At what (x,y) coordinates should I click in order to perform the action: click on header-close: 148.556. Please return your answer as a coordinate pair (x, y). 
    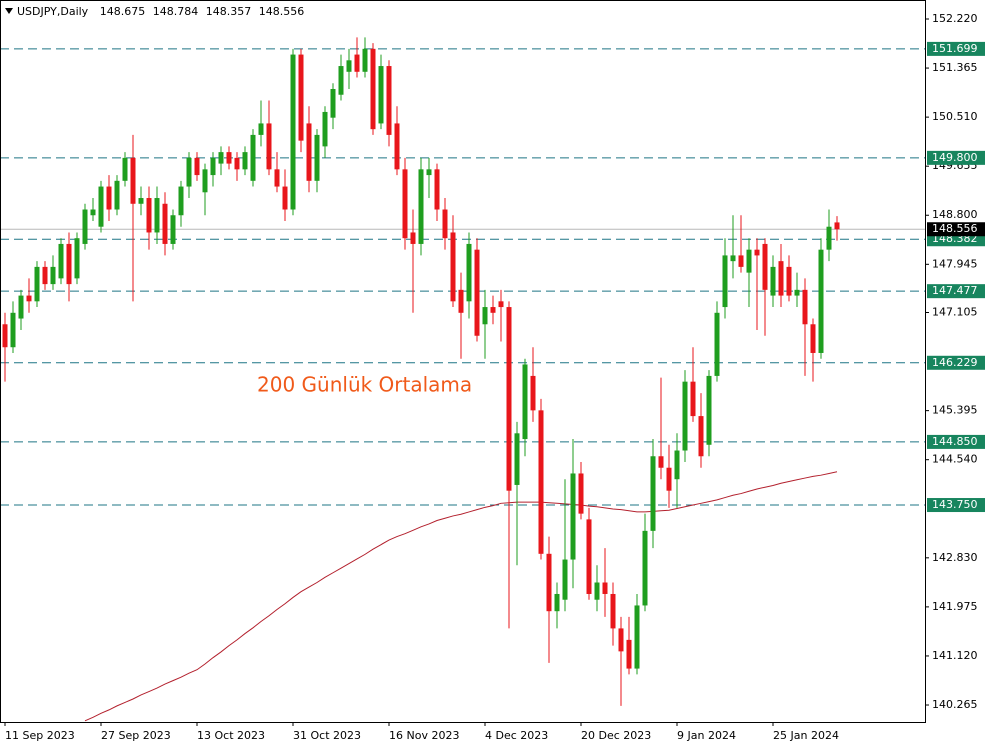
    Looking at the image, I should click on (282, 11).